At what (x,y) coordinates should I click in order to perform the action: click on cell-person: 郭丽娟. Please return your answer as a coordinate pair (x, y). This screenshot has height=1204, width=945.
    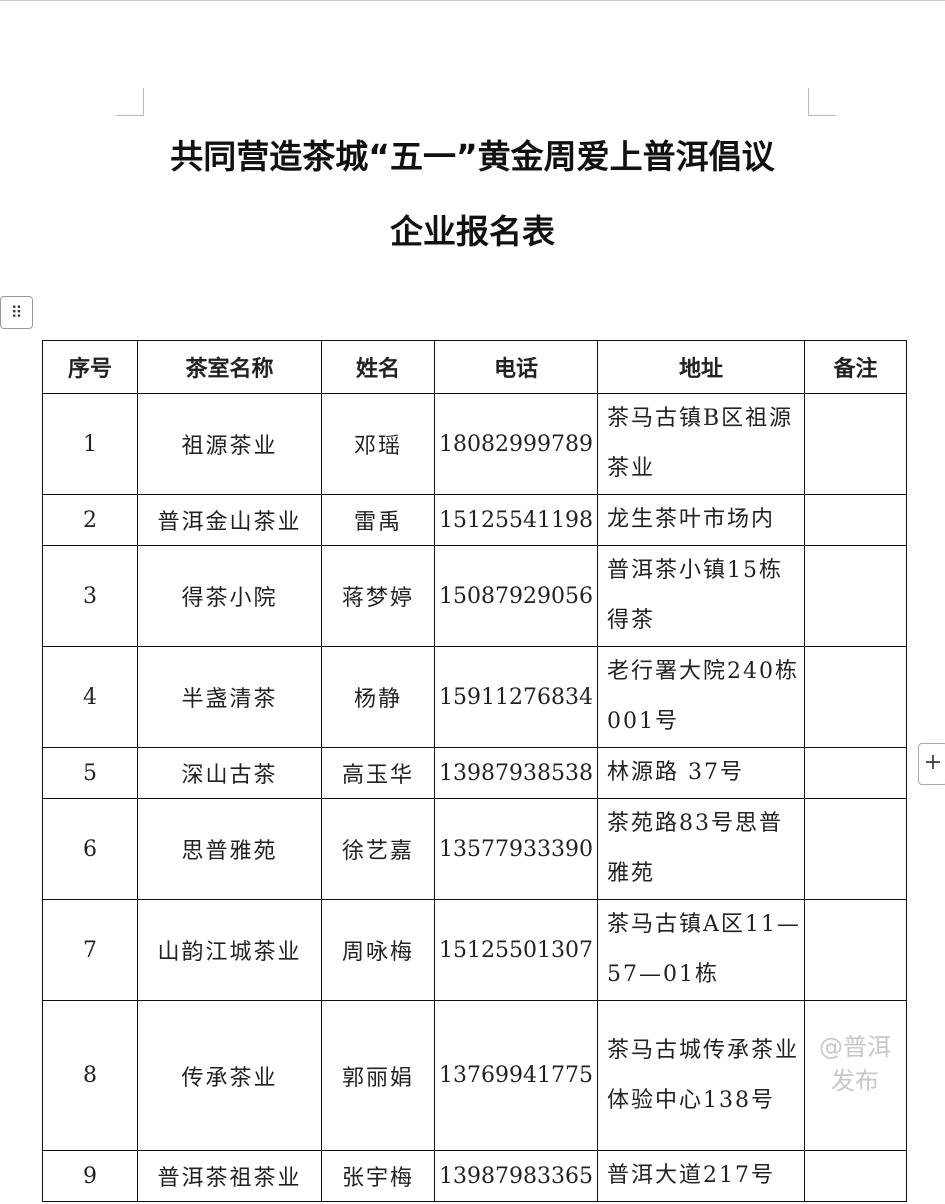
    Looking at the image, I should click on (378, 1075).